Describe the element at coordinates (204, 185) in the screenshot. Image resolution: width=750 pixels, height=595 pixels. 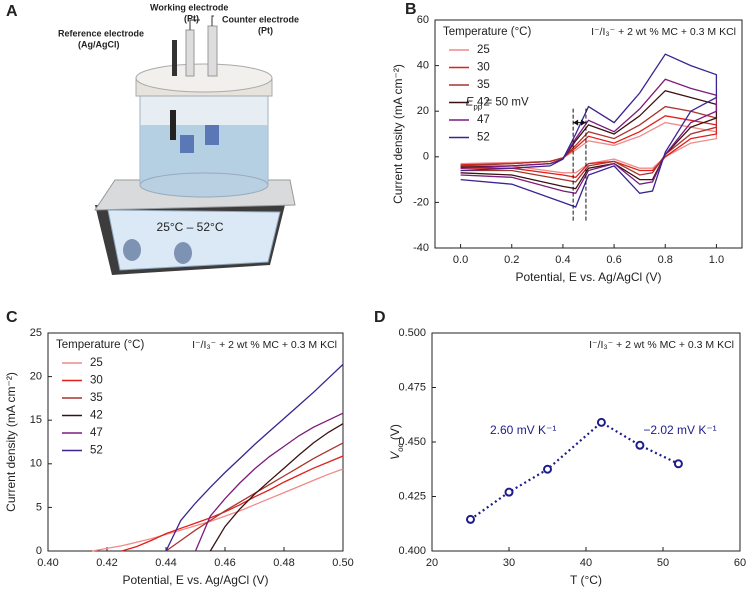
I see `beaker-bottom` at that location.